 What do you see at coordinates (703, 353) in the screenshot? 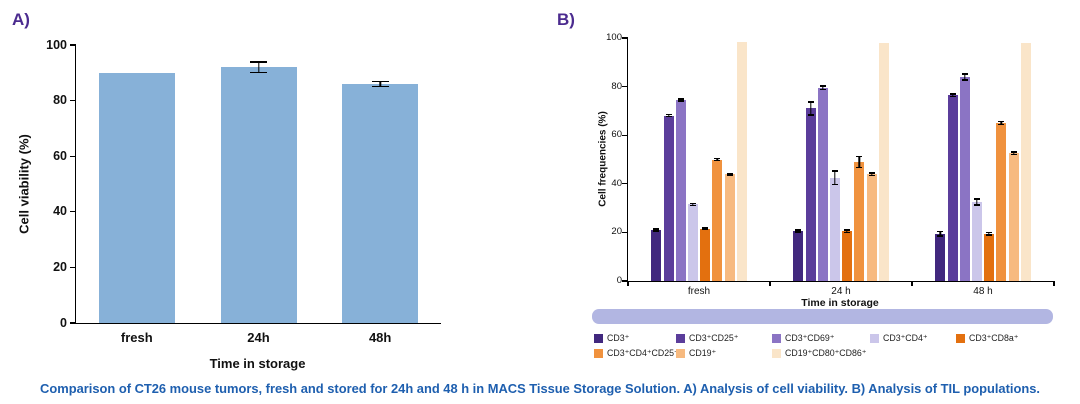
I see `legend-label: CD19⁺` at bounding box center [703, 353].